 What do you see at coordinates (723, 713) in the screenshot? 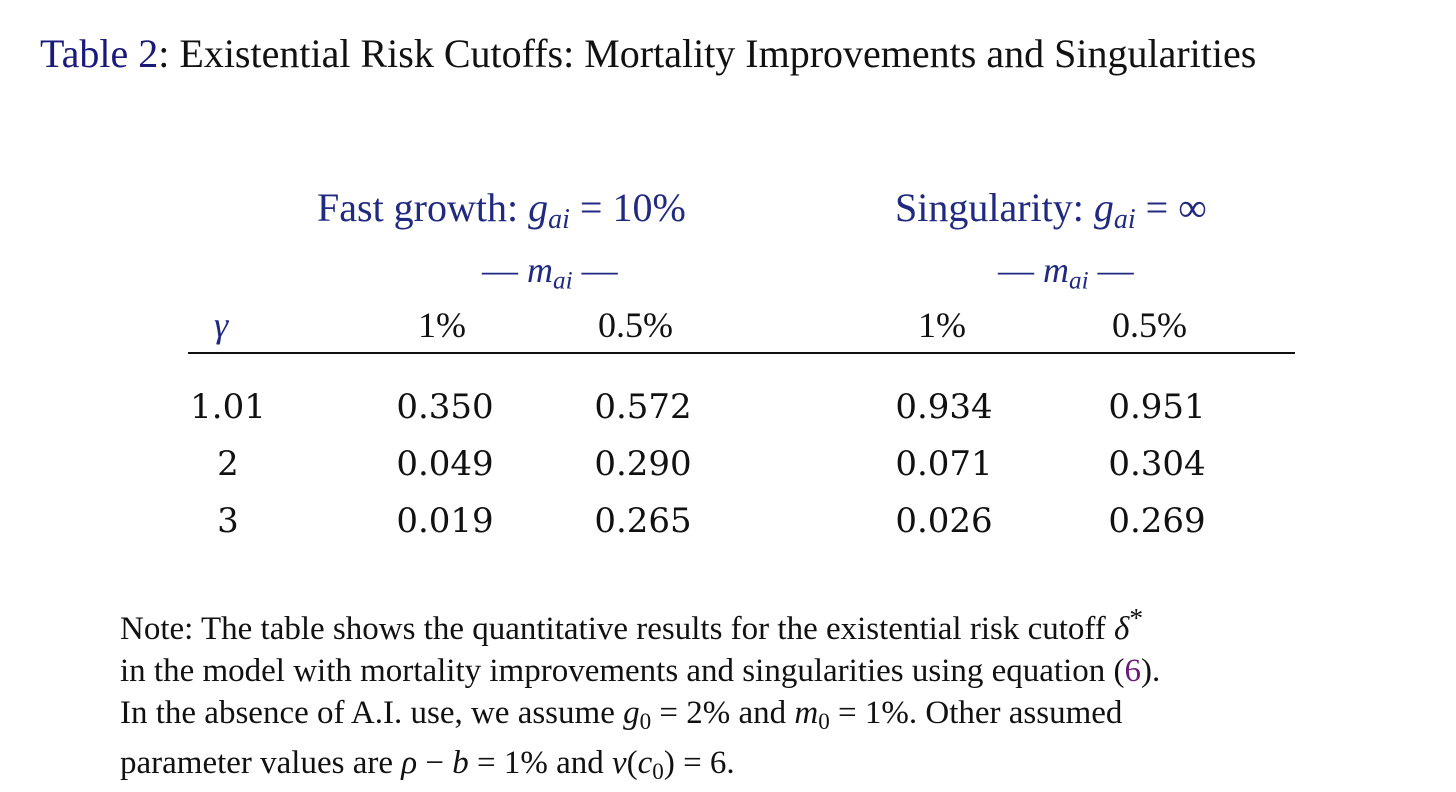
I see `note-text: = 2% and` at bounding box center [723, 713].